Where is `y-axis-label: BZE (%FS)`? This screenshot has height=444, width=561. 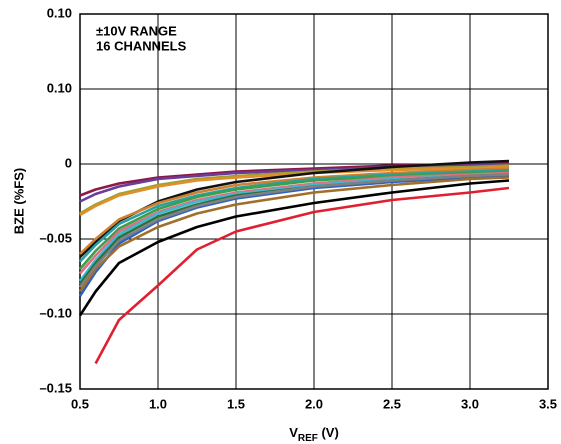
y-axis-label: BZE (%FS) is located at coordinates (18, 201).